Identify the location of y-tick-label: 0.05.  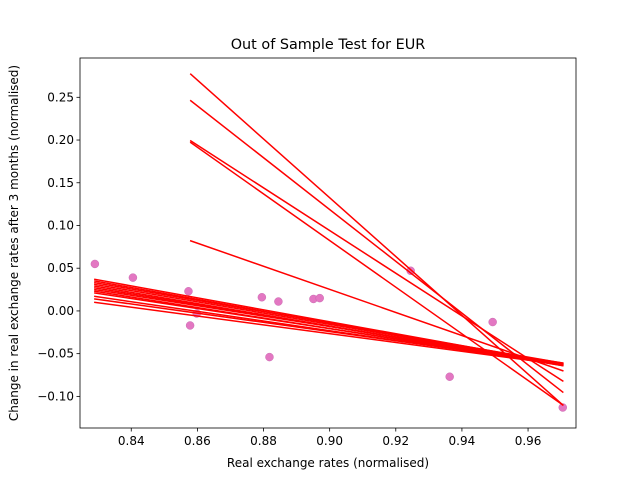
(60, 268).